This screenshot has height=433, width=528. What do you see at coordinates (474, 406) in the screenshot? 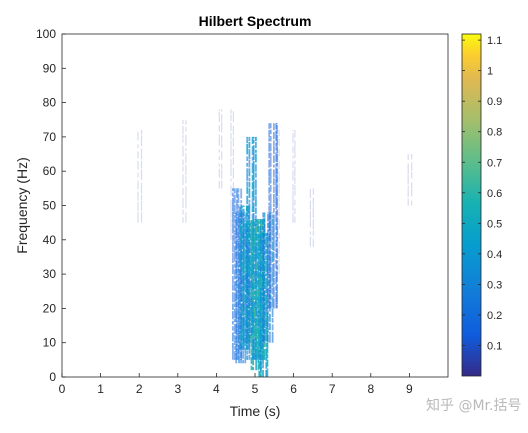
I see `watermark-text: 知乎 @Mr.括号` at bounding box center [474, 406].